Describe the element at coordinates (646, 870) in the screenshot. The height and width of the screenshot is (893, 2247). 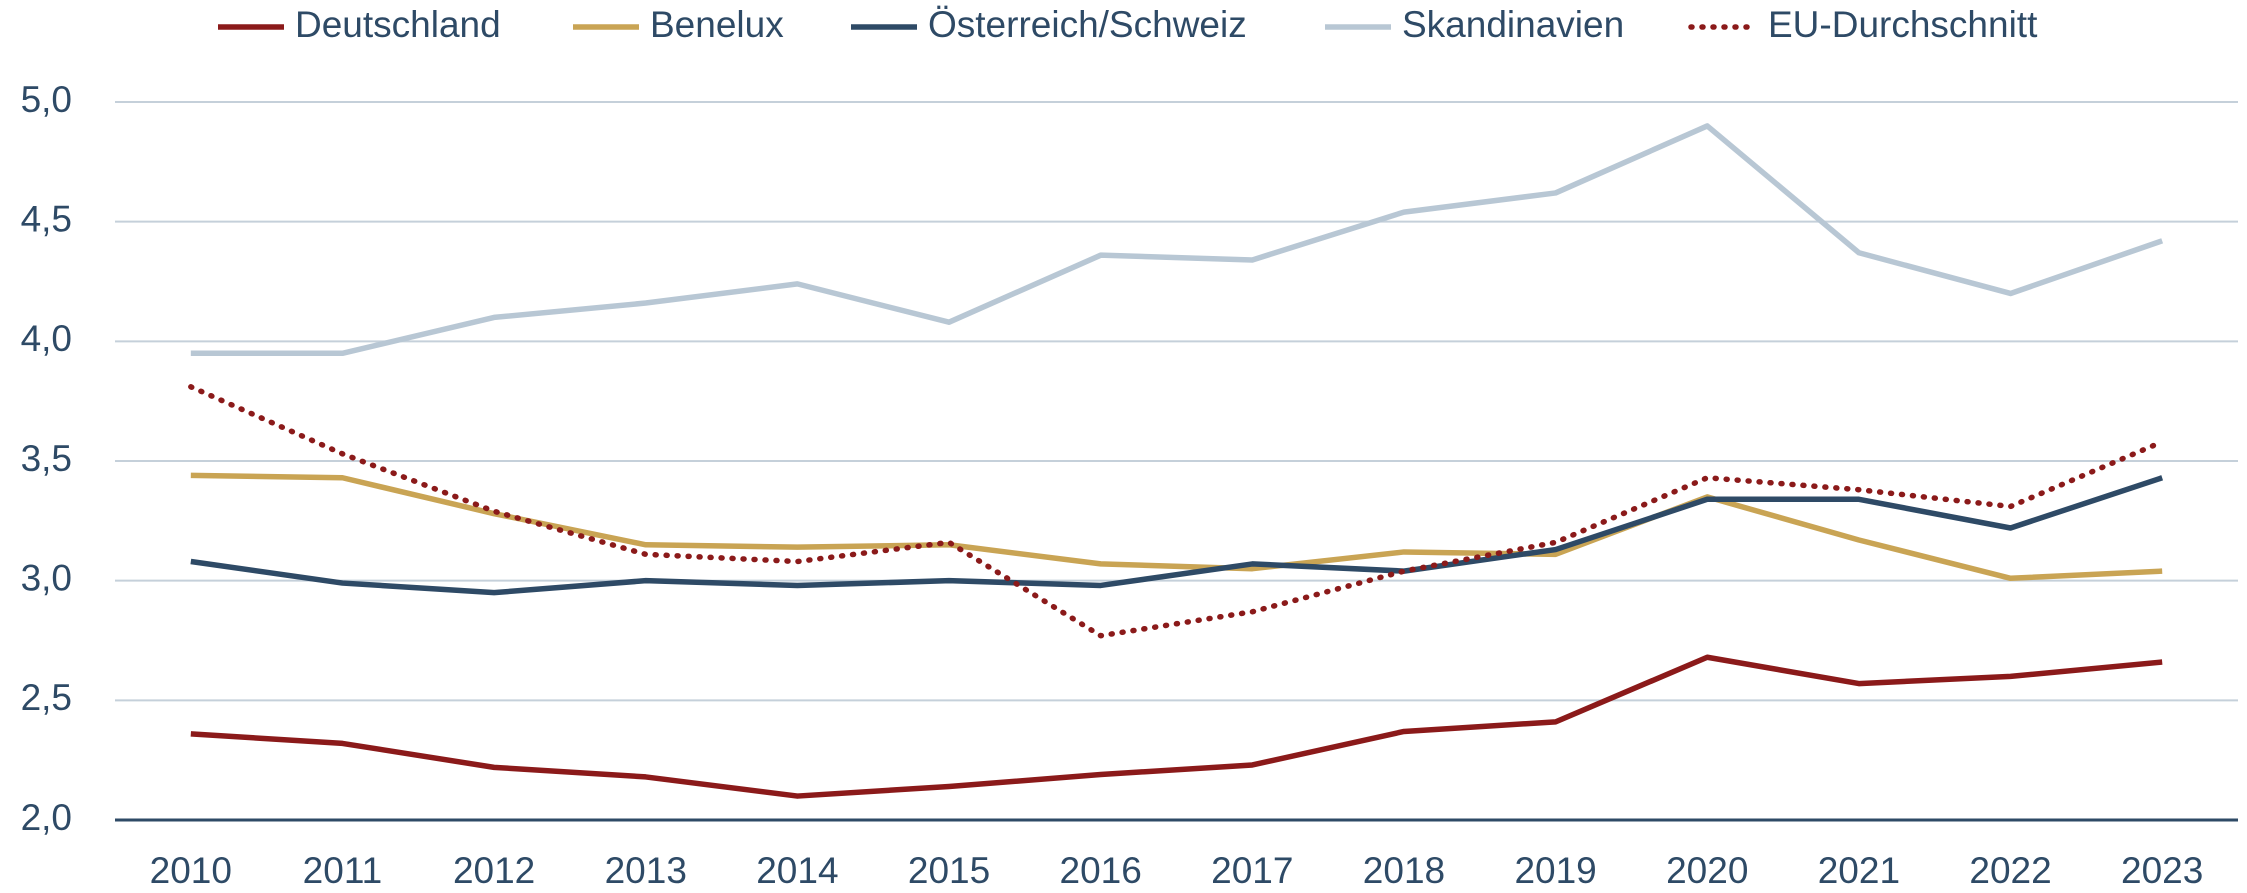
I see `x-tick-label: 2013` at that location.